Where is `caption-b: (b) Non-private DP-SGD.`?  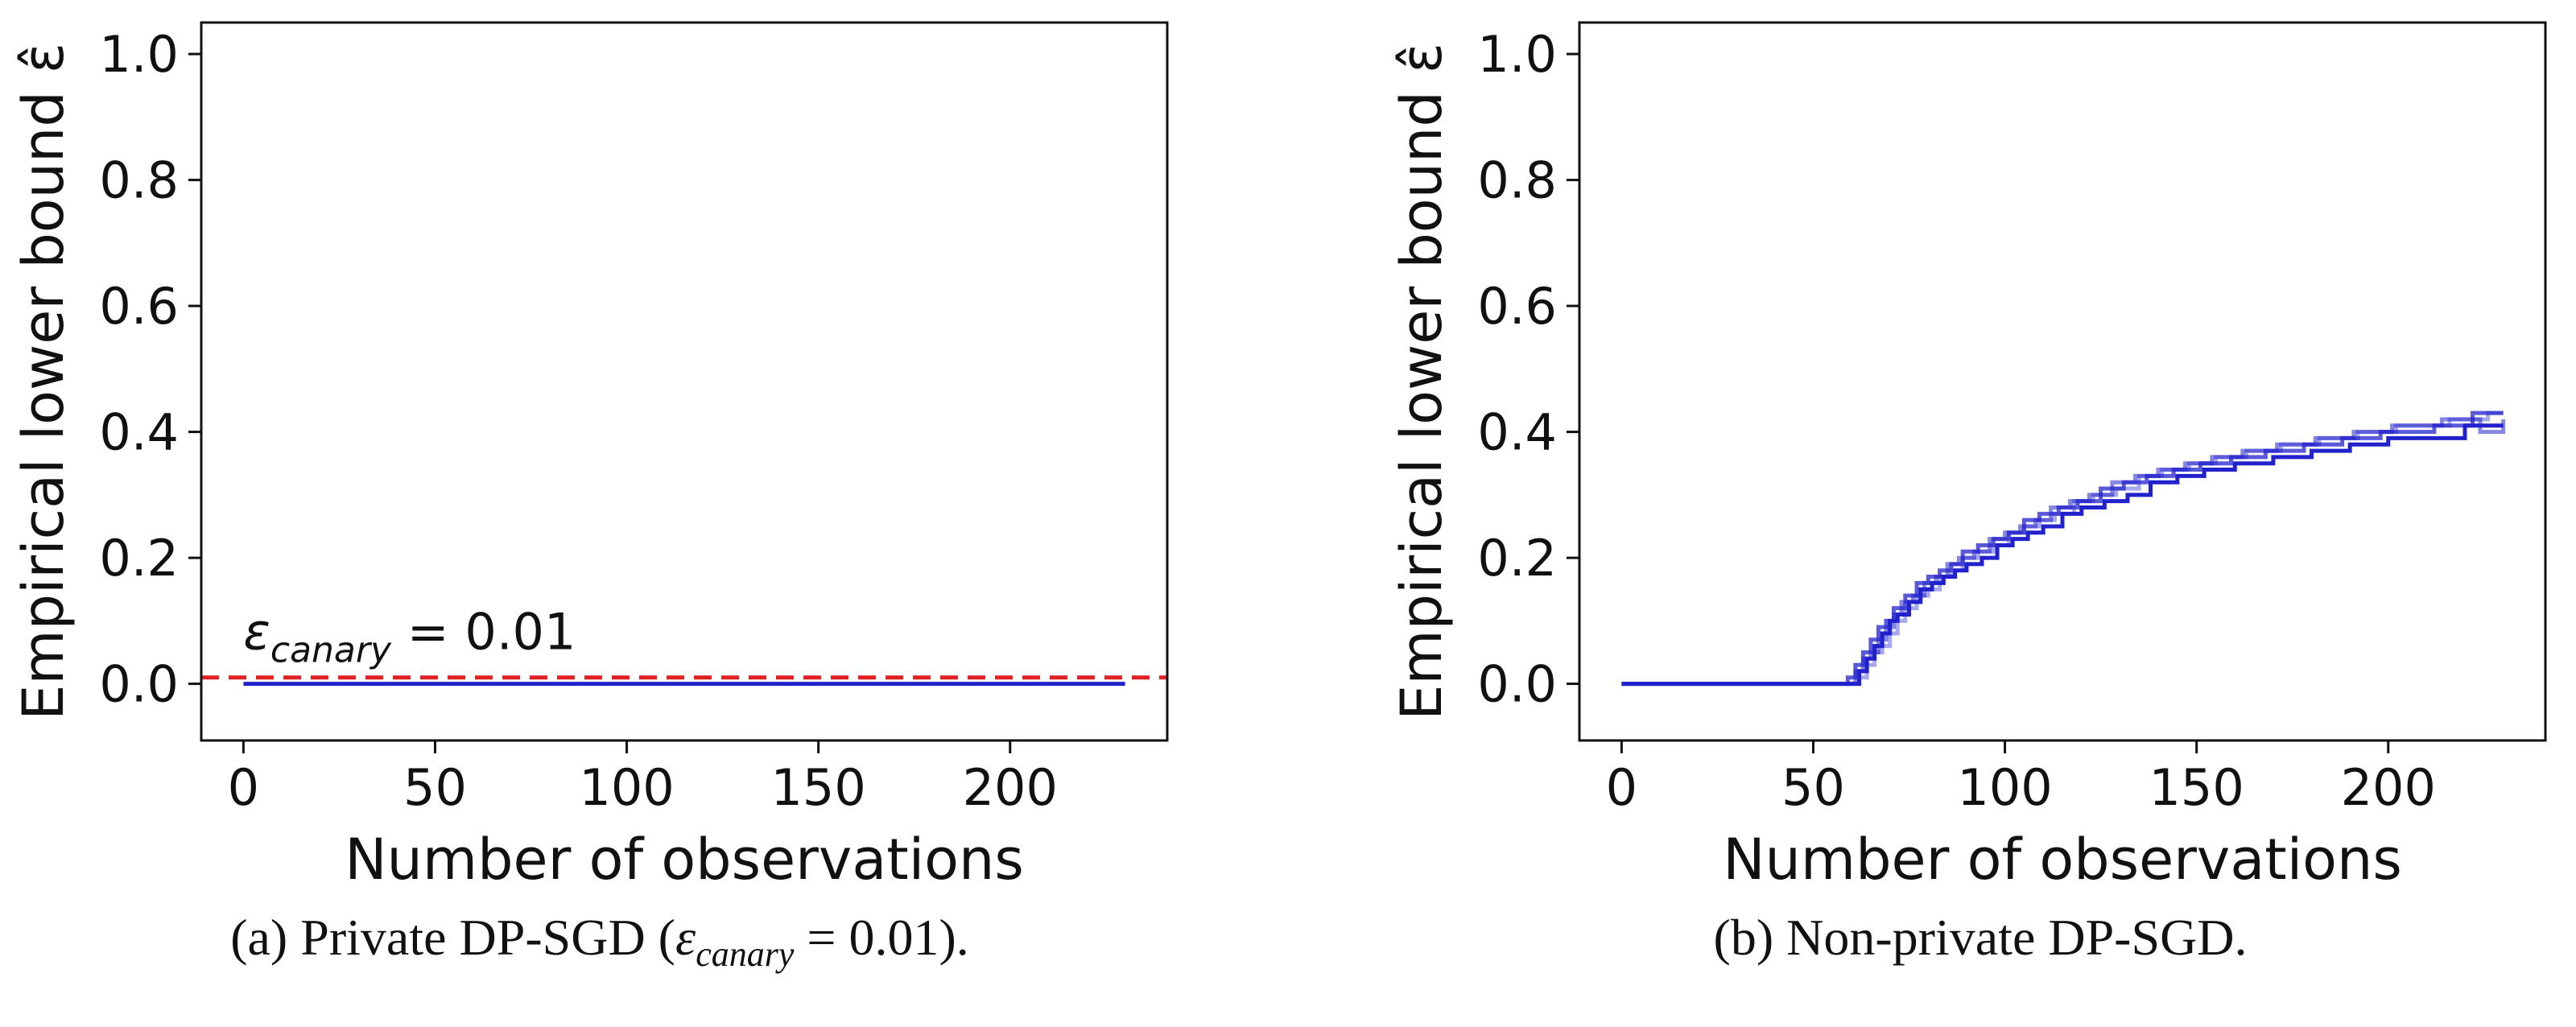 caption-b: (b) Non-private DP-SGD. is located at coordinates (1980, 937).